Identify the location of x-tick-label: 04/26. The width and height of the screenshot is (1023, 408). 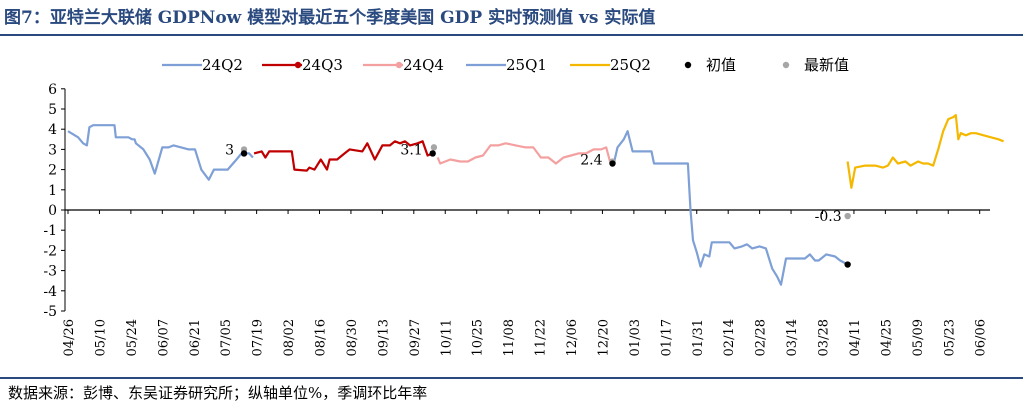
(69, 337).